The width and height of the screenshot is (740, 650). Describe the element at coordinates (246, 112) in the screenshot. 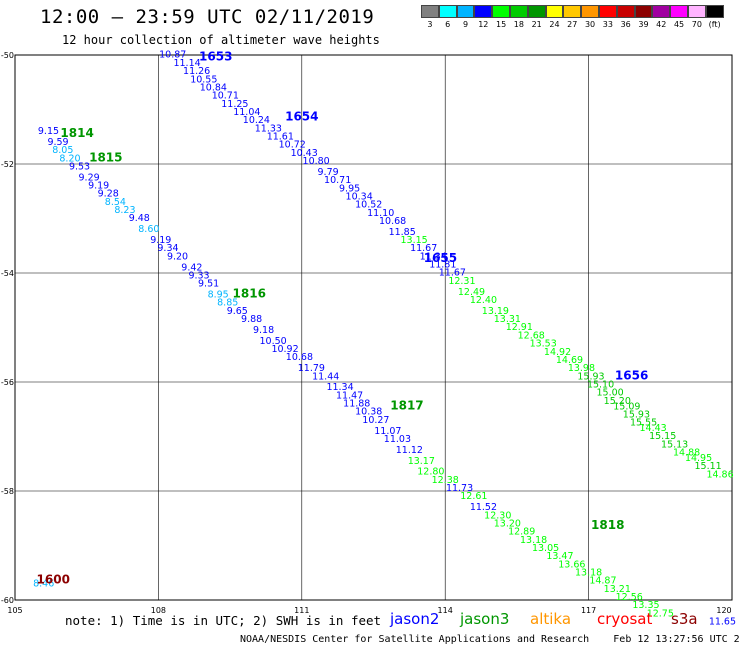

I see `wave-height-value: 11.04` at that location.